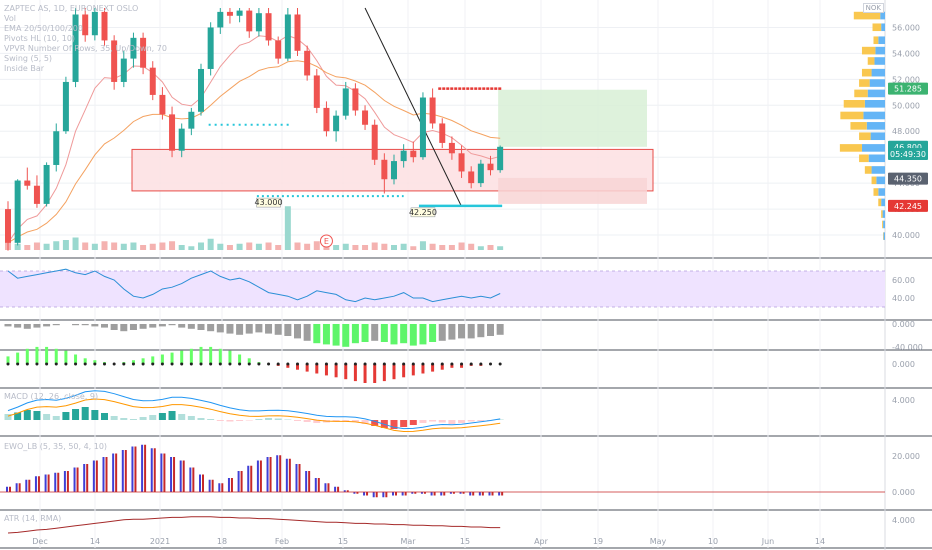 This screenshot has width=932, height=550. Describe the element at coordinates (908, 147) in the screenshot. I see `price-badge-label: 46.800` at that location.